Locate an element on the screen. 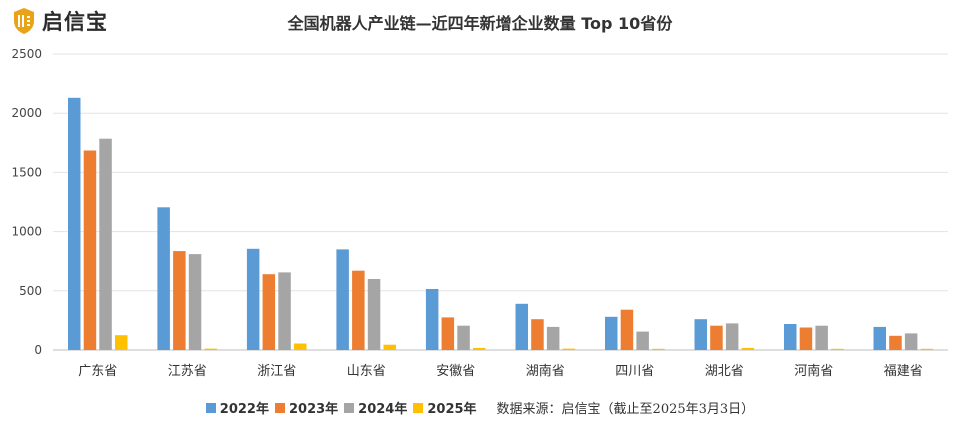 This screenshot has height=430, width=960. bar-2024年-山东省 is located at coordinates (374, 314).